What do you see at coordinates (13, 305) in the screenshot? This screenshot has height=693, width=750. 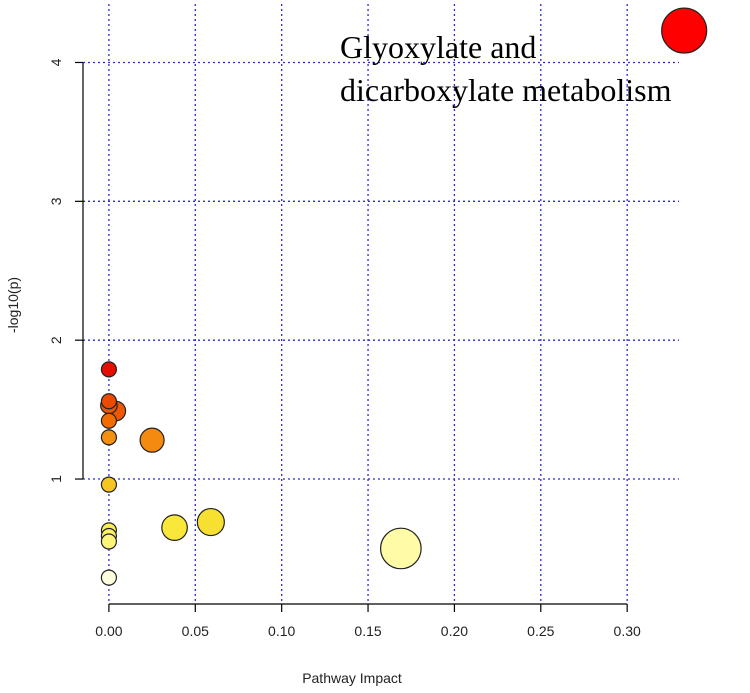 I see `y-axis-label: -log10(p)` at bounding box center [13, 305].